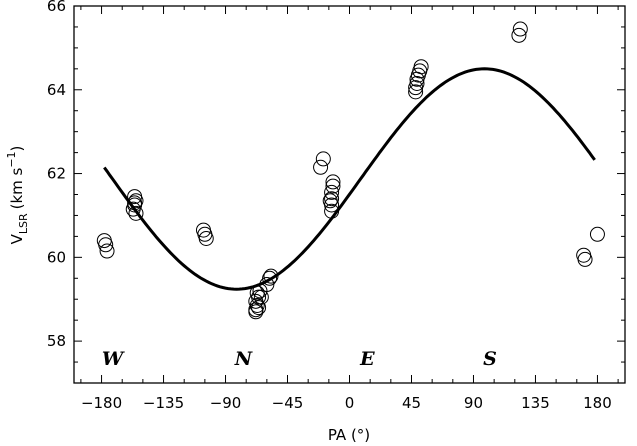 The height and width of the screenshot is (446, 637). Describe the element at coordinates (17, 238) in the screenshot. I see `y-axis-title-main: V` at that location.